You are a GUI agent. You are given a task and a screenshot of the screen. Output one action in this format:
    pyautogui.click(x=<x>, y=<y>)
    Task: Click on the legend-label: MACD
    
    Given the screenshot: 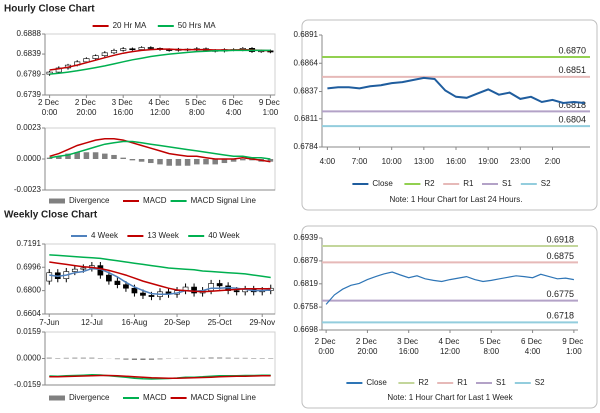 What is the action you would take?
    pyautogui.click(x=155, y=200)
    